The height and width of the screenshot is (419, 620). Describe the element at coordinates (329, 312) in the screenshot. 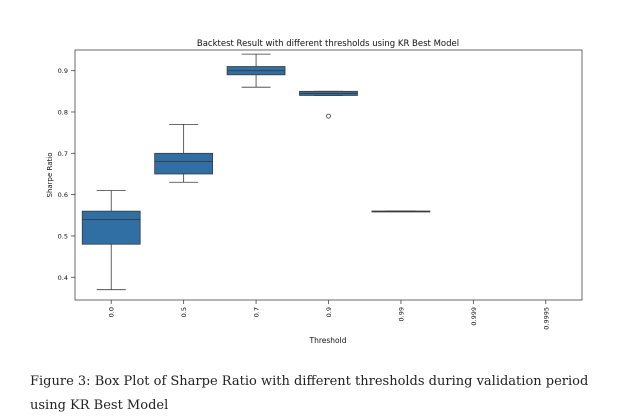

I see `x-tick-label: 0.9` at that location.